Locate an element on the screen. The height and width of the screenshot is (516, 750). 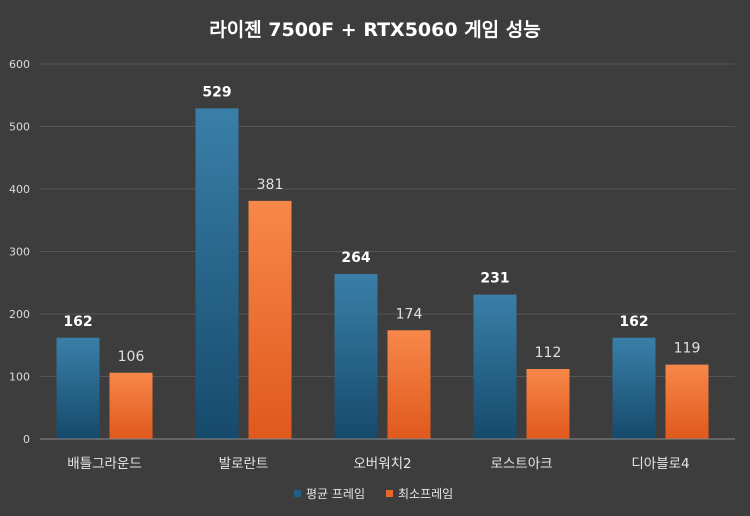
legend: 평균 프레임 최소프레임 is located at coordinates (373, 494).